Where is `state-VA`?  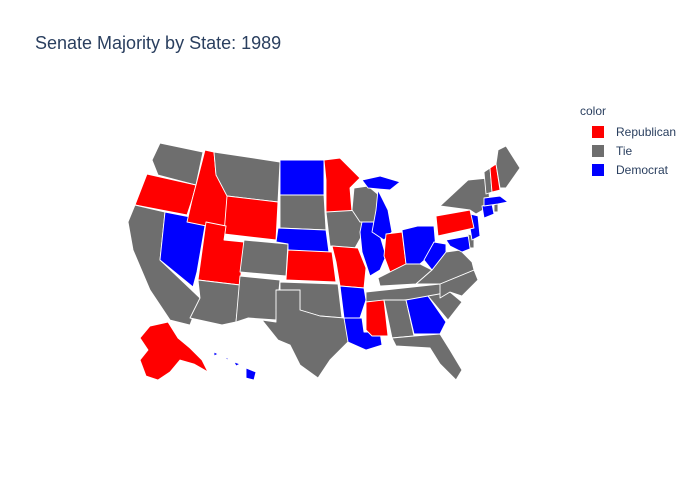 state-VA is located at coordinates (445, 267).